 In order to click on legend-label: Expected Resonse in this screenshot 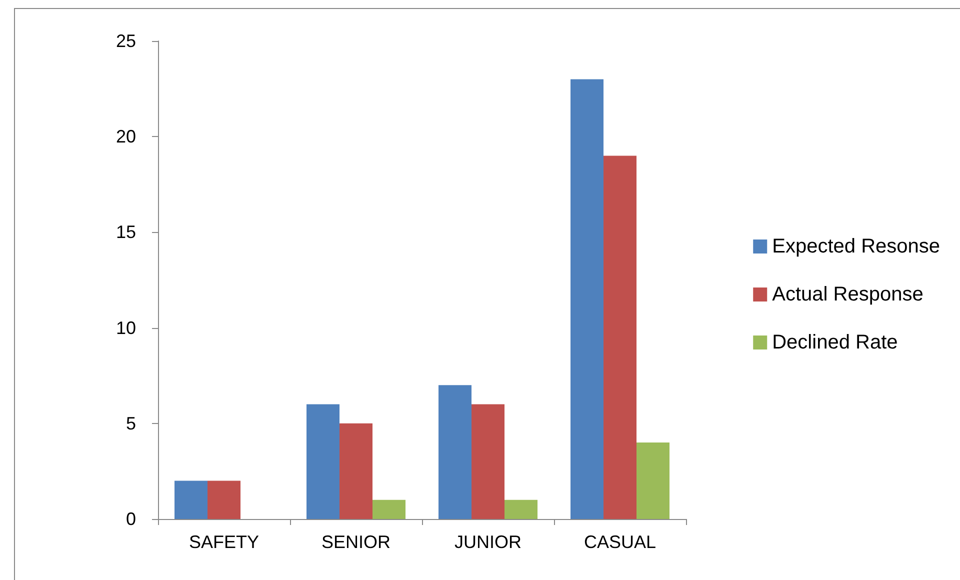, I will do `click(856, 247)`.